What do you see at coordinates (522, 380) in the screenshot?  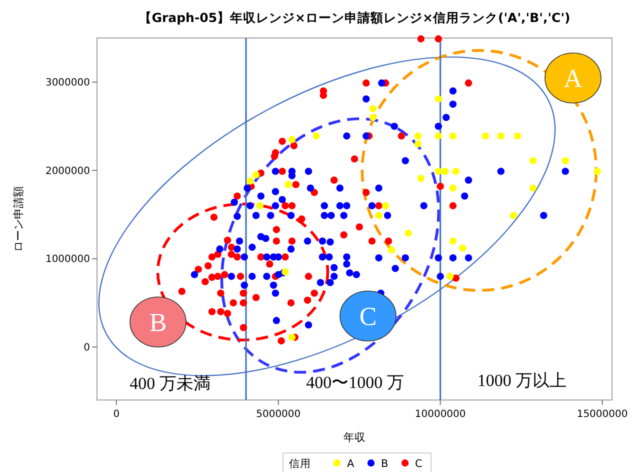 I see `annotation: 1000 万以上` at bounding box center [522, 380].